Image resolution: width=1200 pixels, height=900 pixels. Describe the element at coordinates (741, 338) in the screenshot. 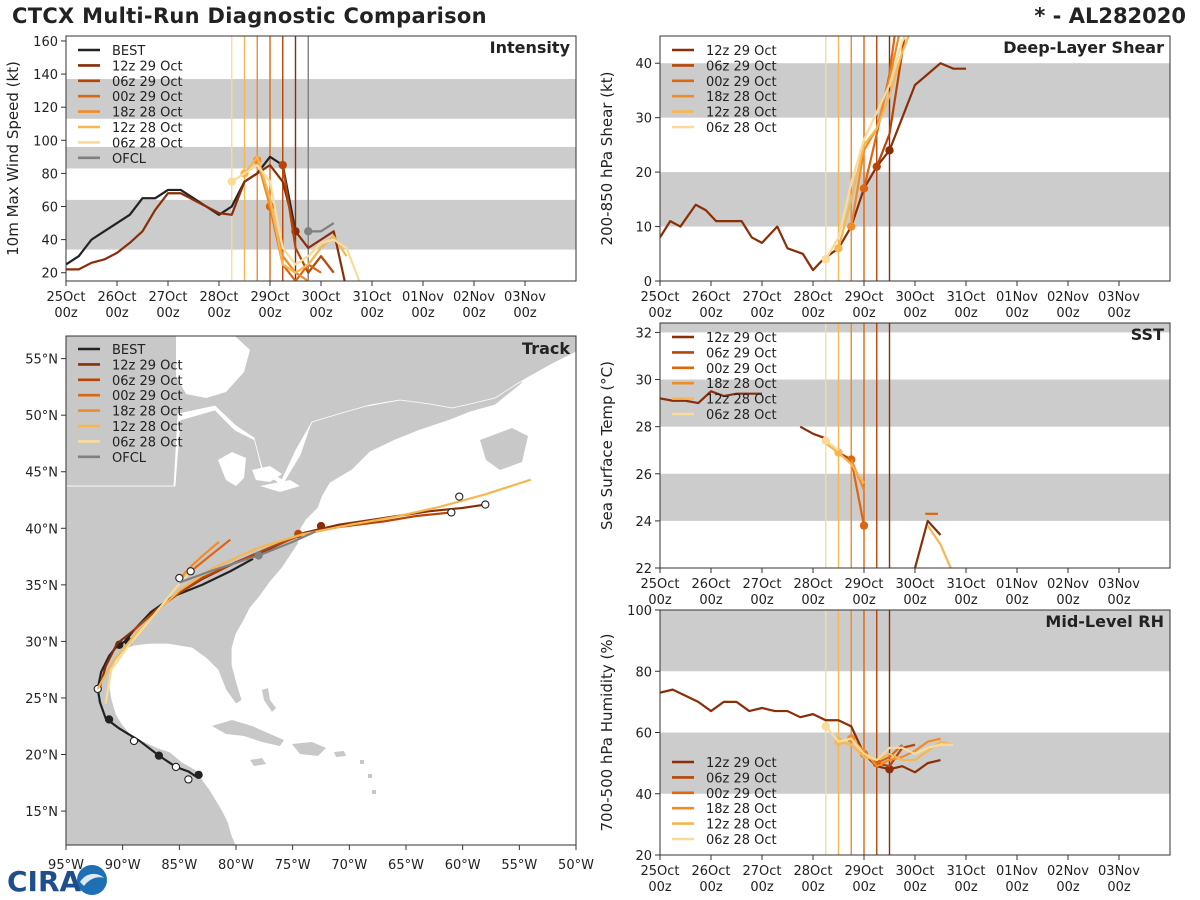

I see `legend-label: 12z 29 Oct` at that location.